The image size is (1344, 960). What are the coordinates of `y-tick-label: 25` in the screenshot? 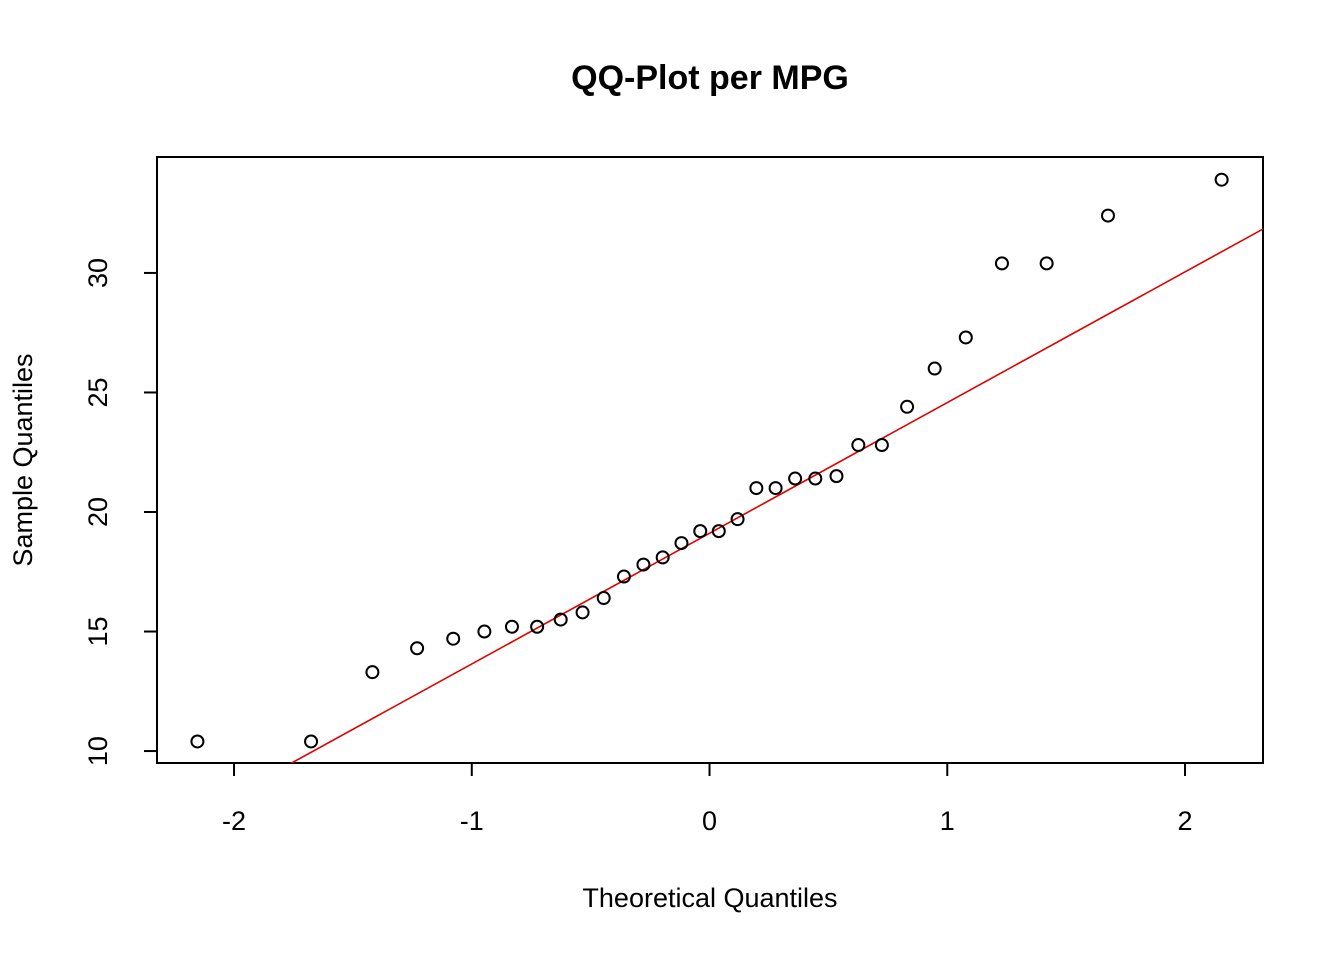 It's located at (98, 392).